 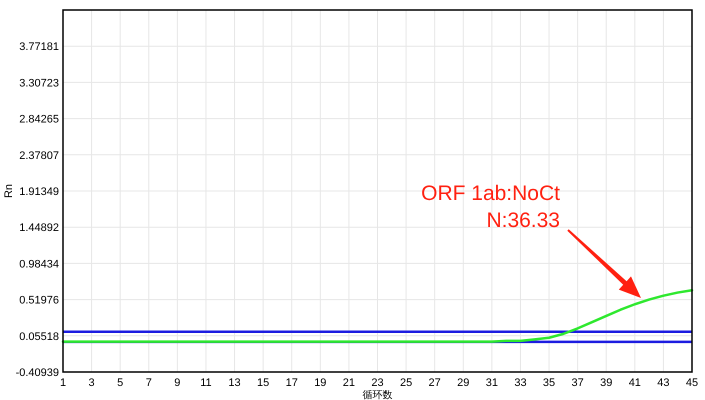 I want to click on x-tick-label: 43, so click(x=663, y=383).